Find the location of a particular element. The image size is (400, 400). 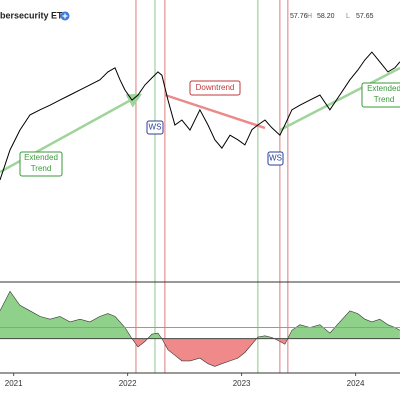

x-tick-label: 2022 is located at coordinates (128, 383).